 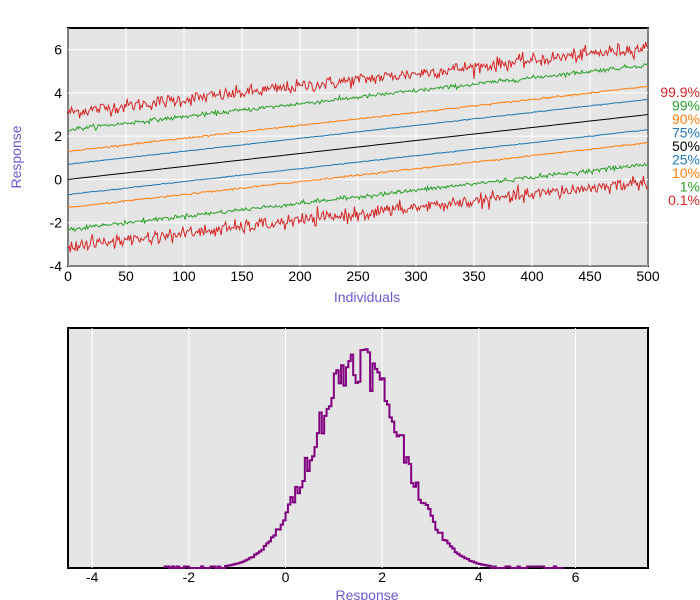 What do you see at coordinates (382, 577) in the screenshot?
I see `bottom-x-tick-label: 2` at bounding box center [382, 577].